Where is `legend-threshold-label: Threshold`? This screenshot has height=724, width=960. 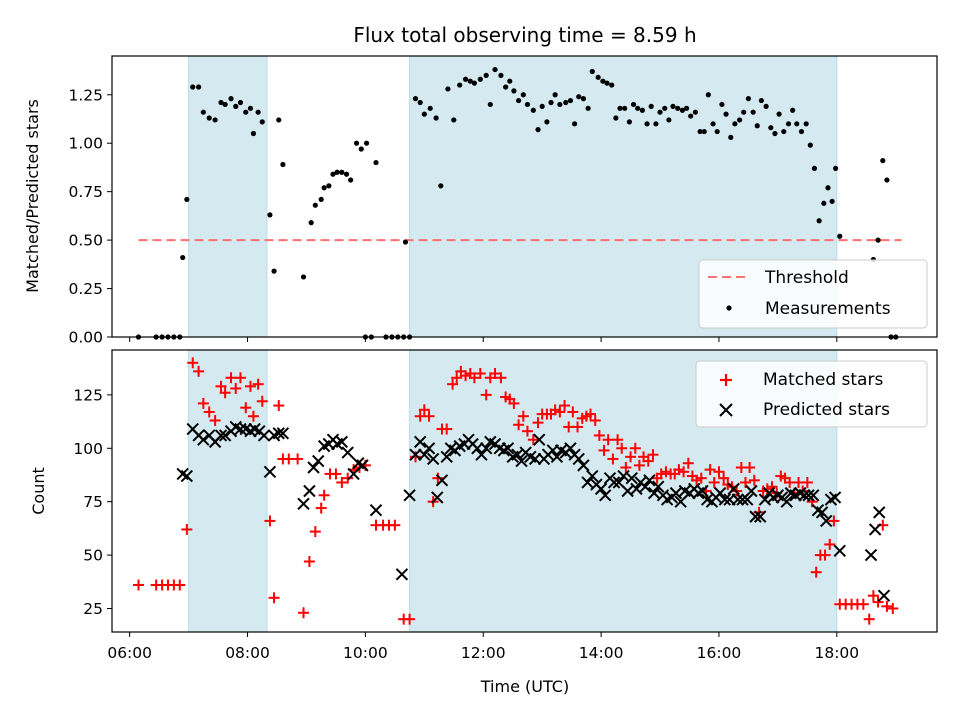 legend-threshold-label: Threshold is located at coordinates (806, 278).